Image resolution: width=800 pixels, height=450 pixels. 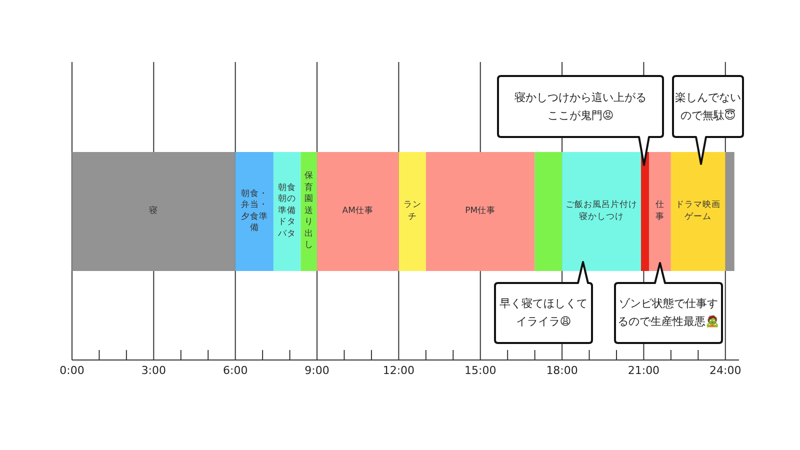 What do you see at coordinates (601, 211) in the screenshot?
I see `ご飯お風呂片付け寝かしつけ: ご飯お風呂片付け寝かしつけ` at bounding box center [601, 211].